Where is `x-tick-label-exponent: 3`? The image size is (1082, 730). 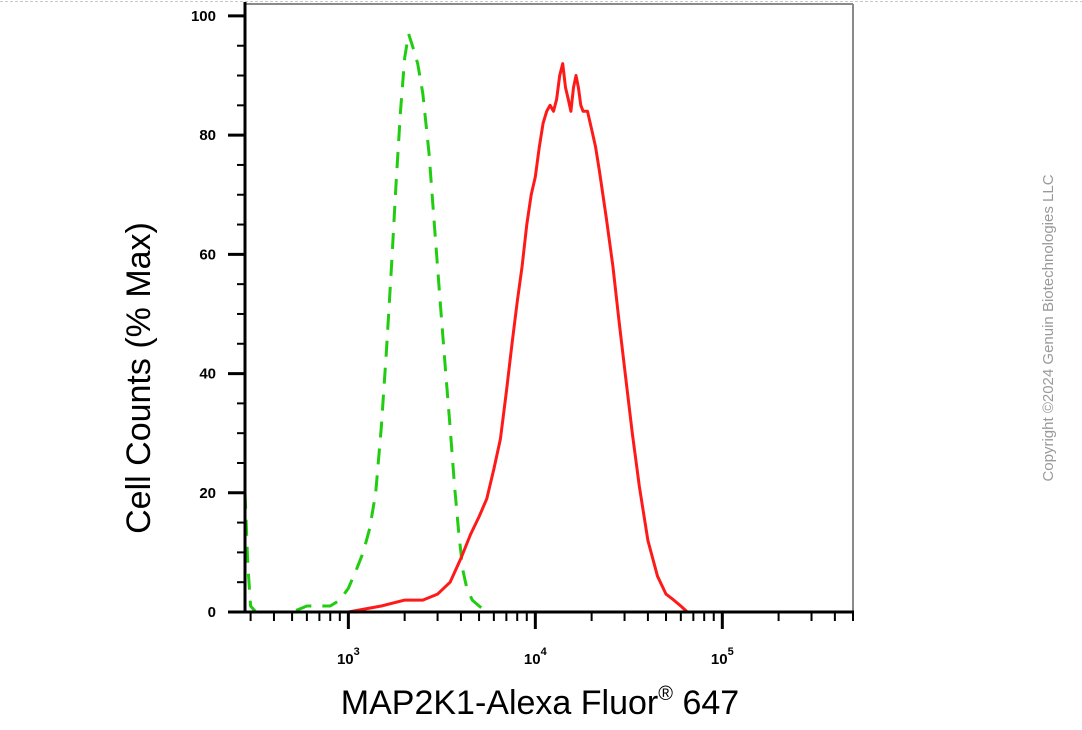
x-tick-label-exponent: 3 is located at coordinates (357, 652).